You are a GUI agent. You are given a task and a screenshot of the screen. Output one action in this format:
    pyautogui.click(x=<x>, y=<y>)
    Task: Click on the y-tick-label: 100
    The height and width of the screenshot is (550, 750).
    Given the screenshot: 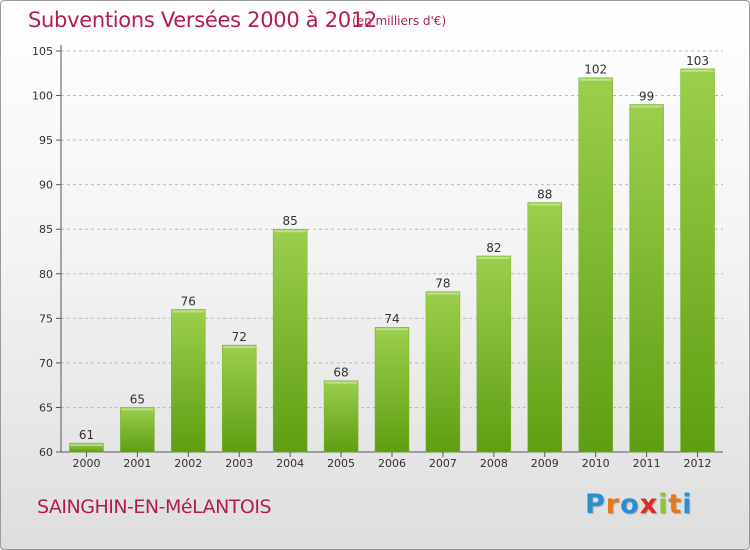 What is the action you would take?
    pyautogui.click(x=42, y=96)
    